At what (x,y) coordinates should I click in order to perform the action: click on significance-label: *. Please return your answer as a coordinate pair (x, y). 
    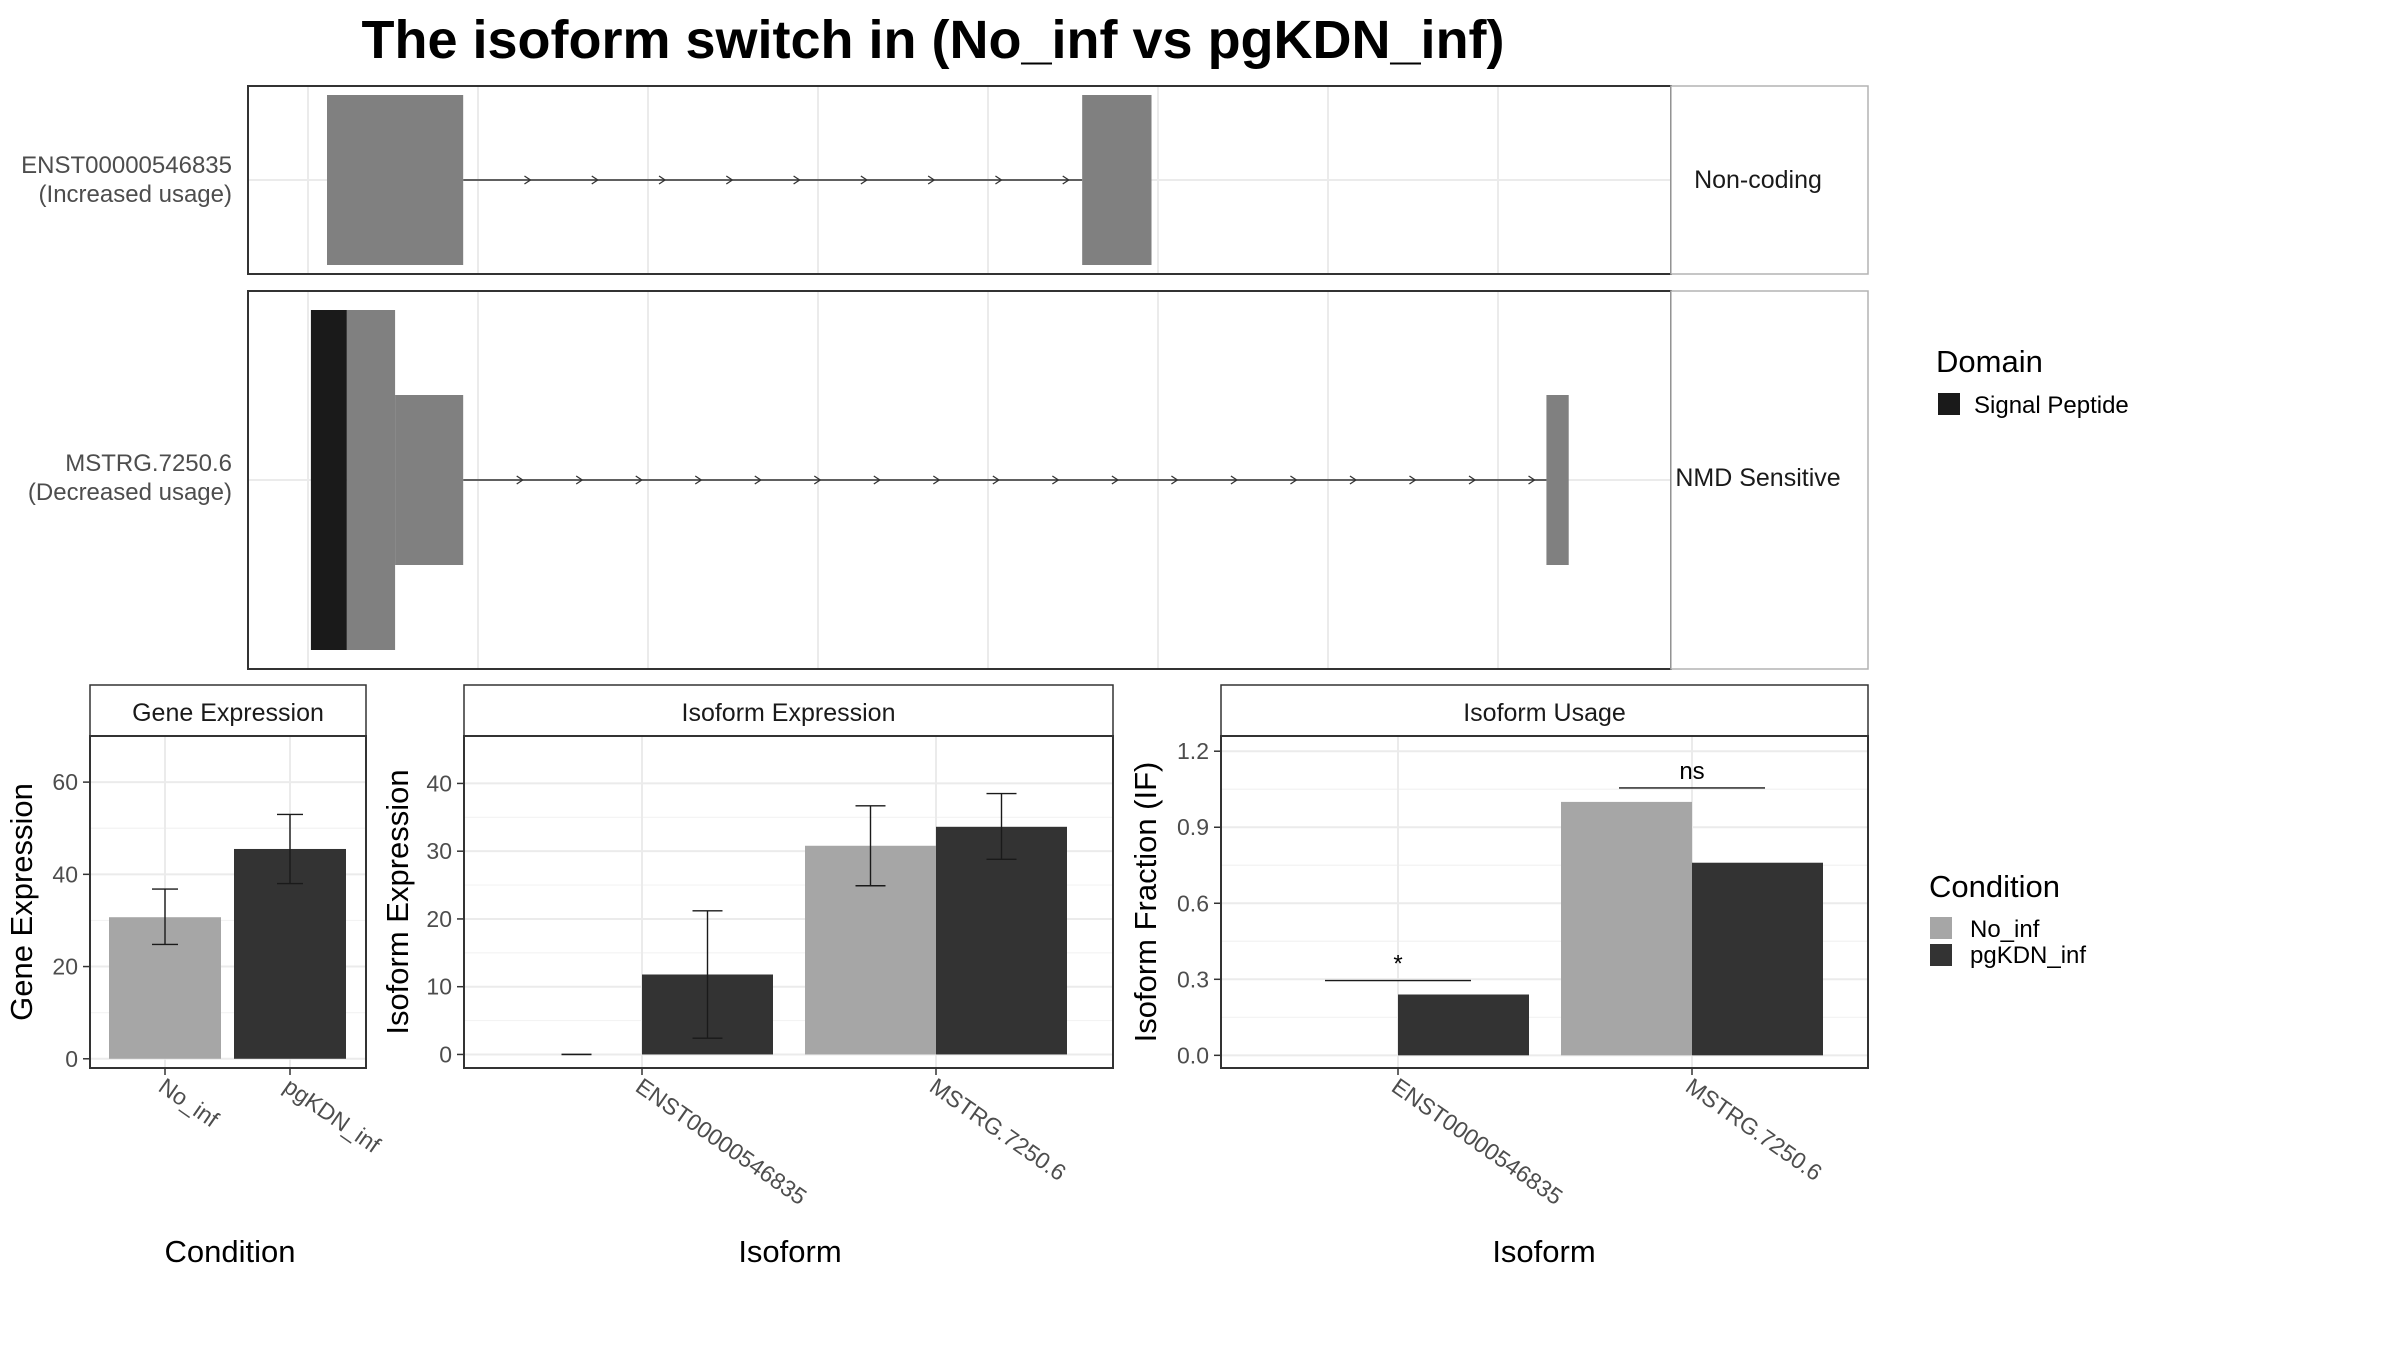
    Looking at the image, I should click on (1397, 964).